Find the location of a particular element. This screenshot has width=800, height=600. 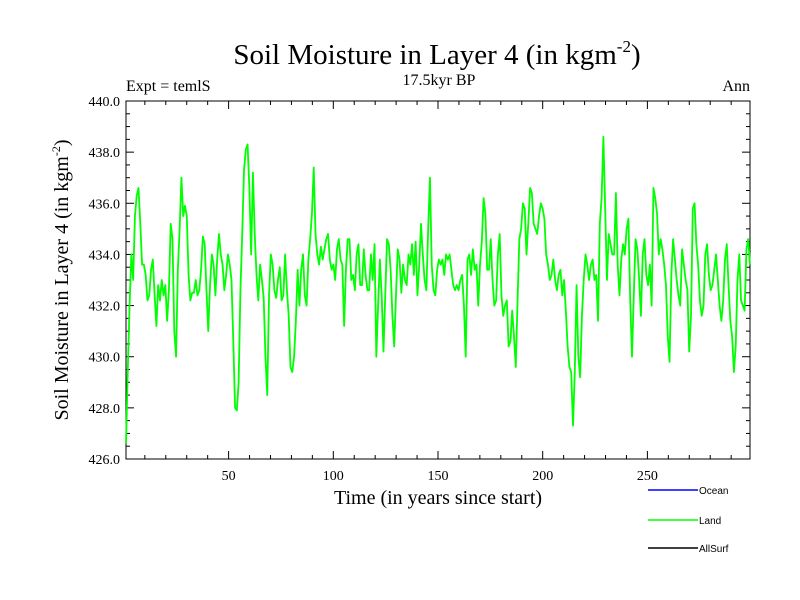

subtitle-left: Expt = temlS is located at coordinates (168, 86).